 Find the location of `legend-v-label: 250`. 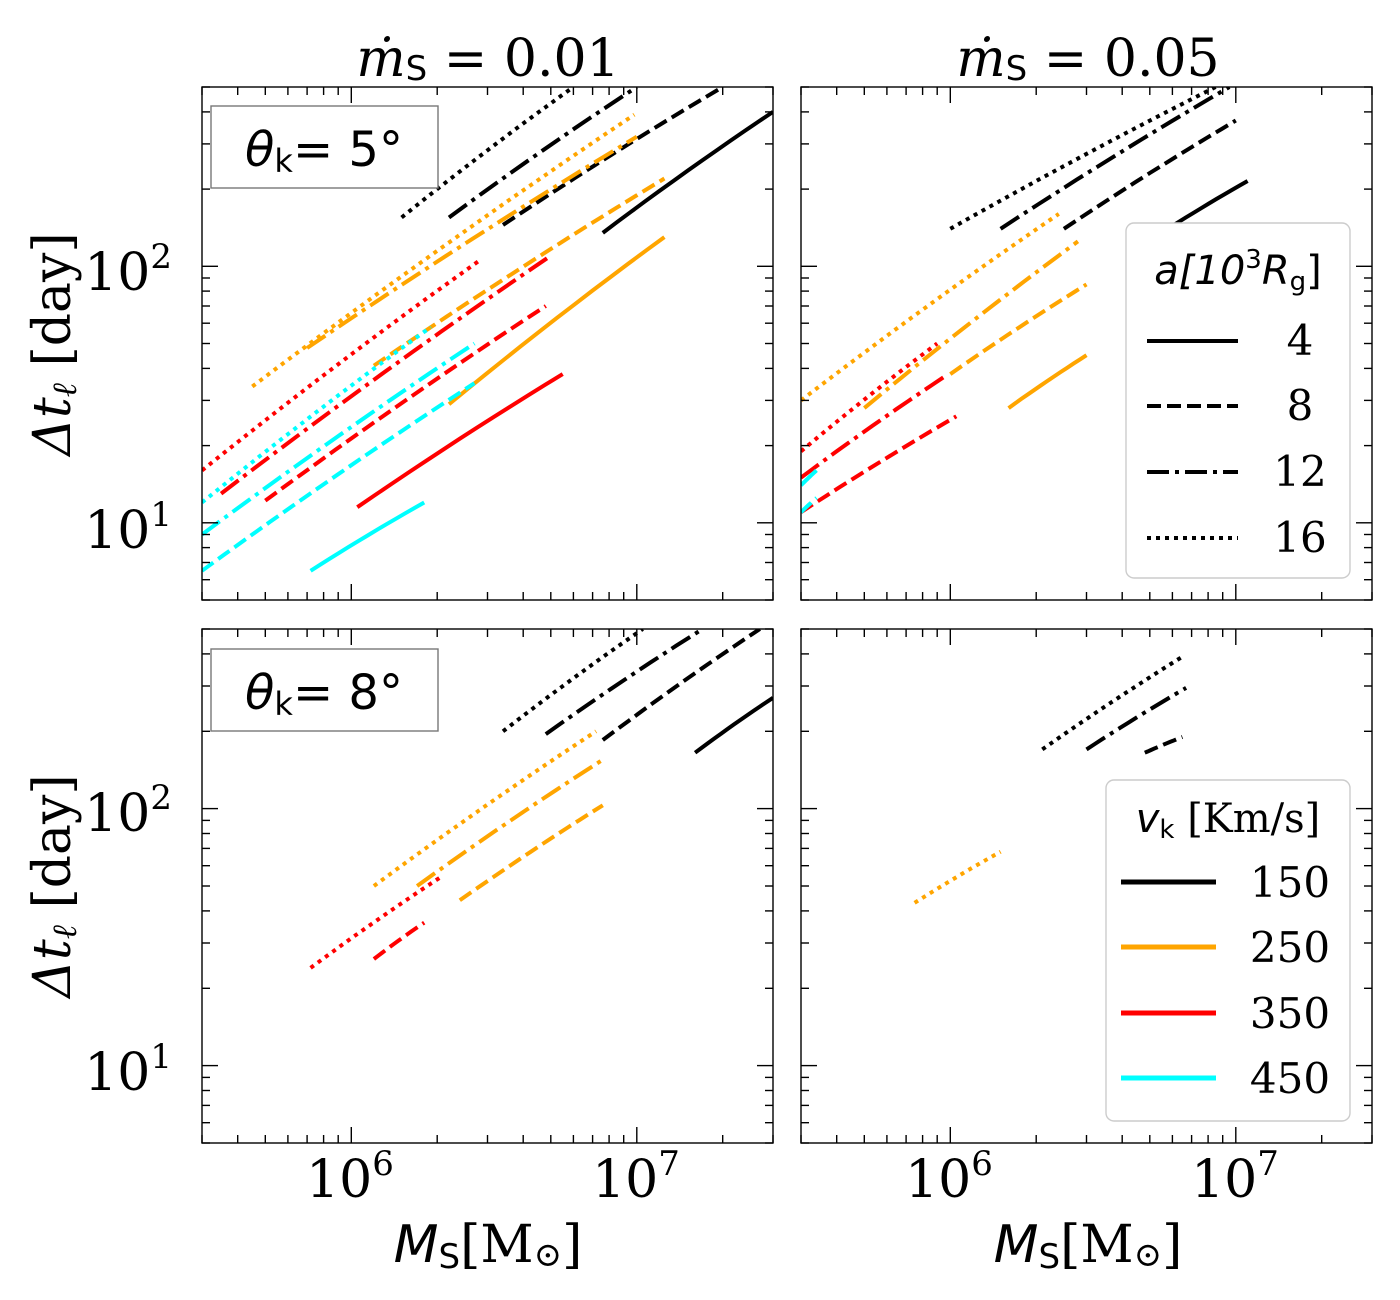

legend-v-label: 250 is located at coordinates (1290, 947).